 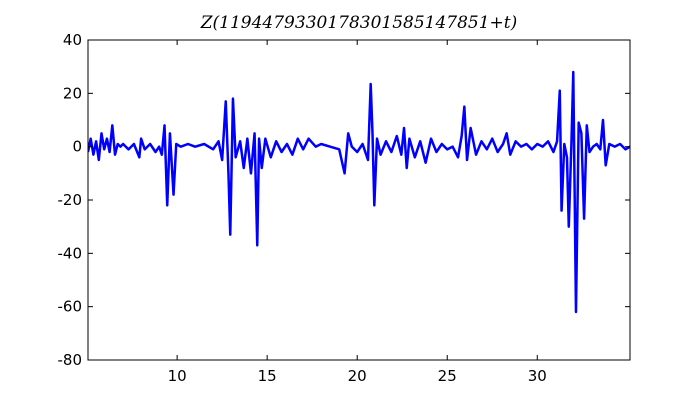 I want to click on y-tick-label: 20, so click(x=72, y=93).